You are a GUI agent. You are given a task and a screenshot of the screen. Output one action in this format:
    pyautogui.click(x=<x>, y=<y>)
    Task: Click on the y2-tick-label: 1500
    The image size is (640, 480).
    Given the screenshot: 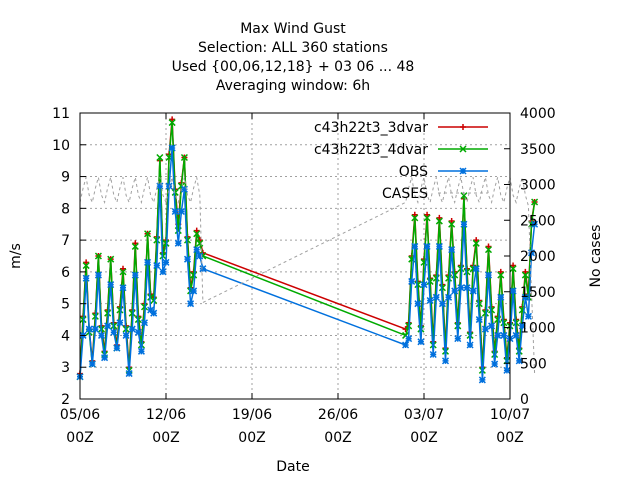 What is the action you would take?
    pyautogui.click(x=538, y=293)
    